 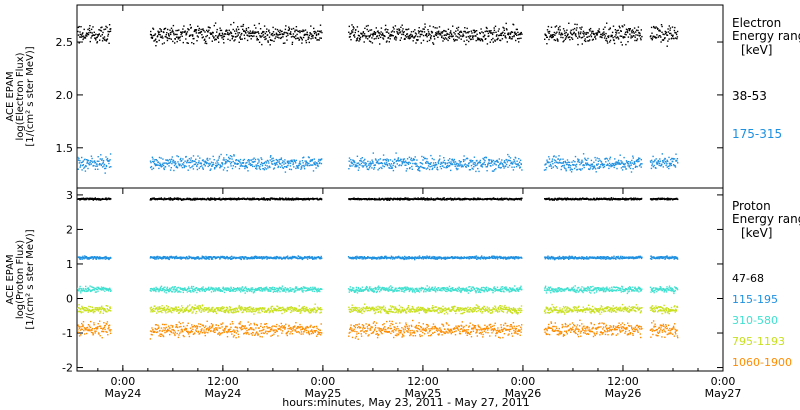 I want to click on y-axis-label: ACE EPAM, so click(x=10, y=279).